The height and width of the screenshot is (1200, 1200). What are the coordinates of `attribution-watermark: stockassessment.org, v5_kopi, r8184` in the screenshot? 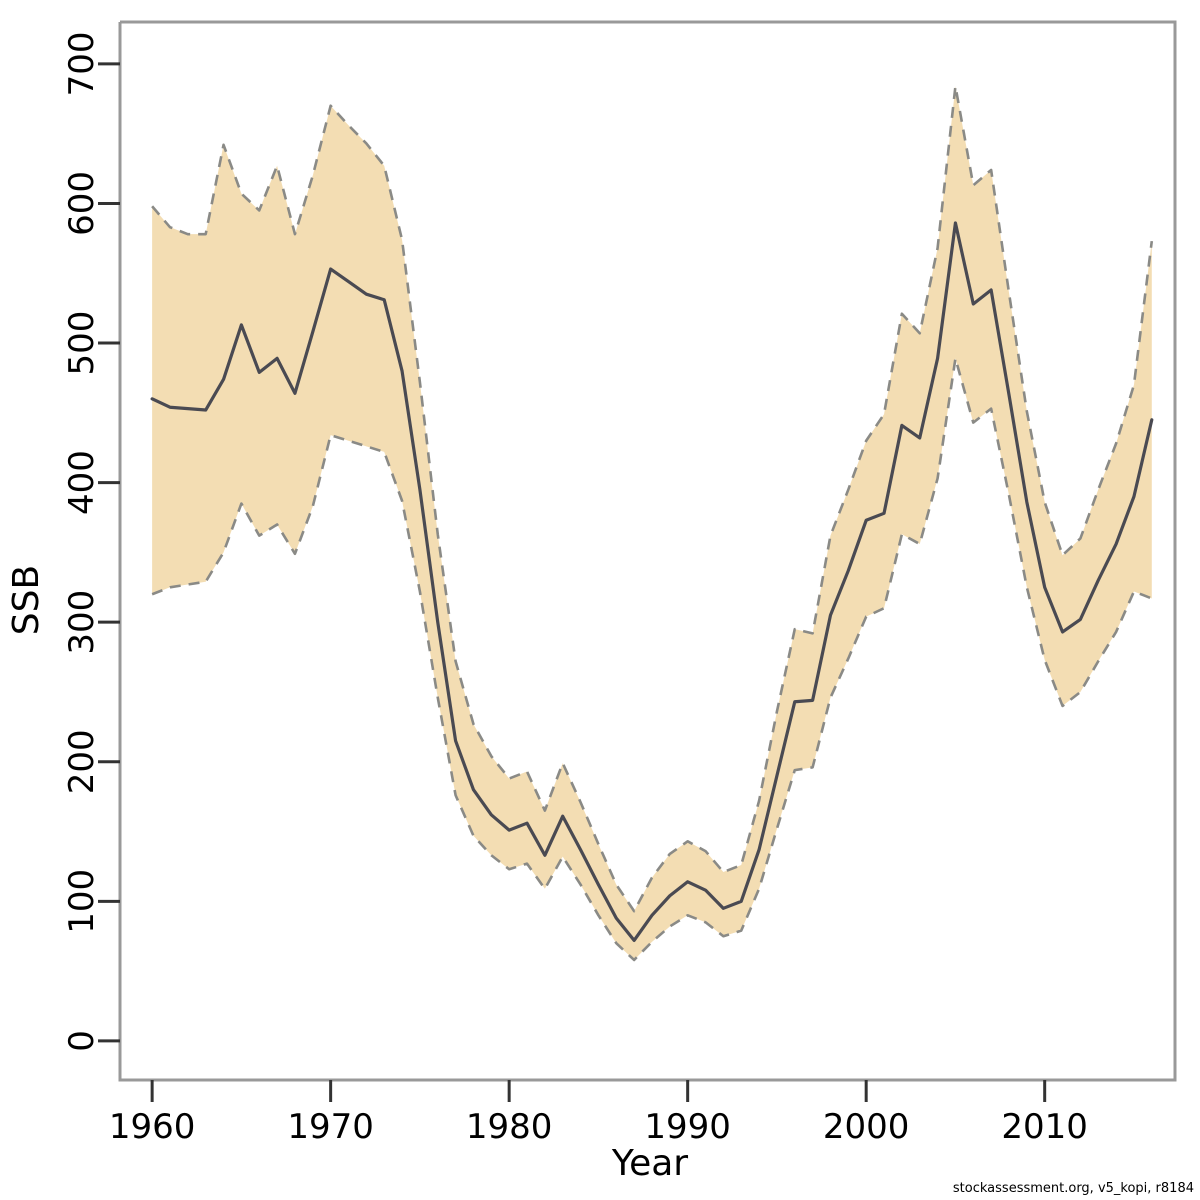 It's located at (1073, 1188).